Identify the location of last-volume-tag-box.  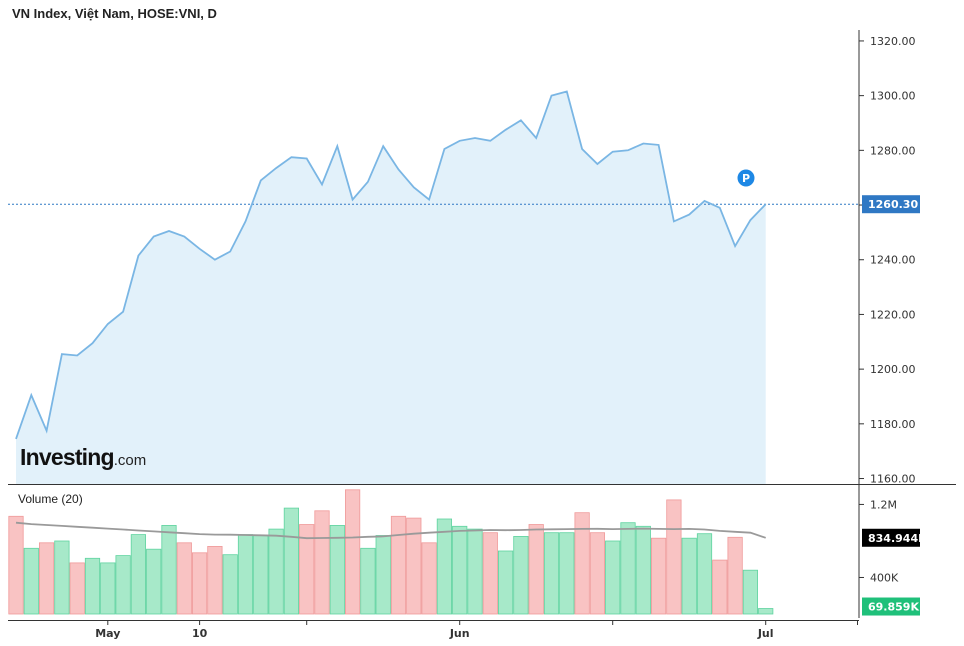
(891, 606).